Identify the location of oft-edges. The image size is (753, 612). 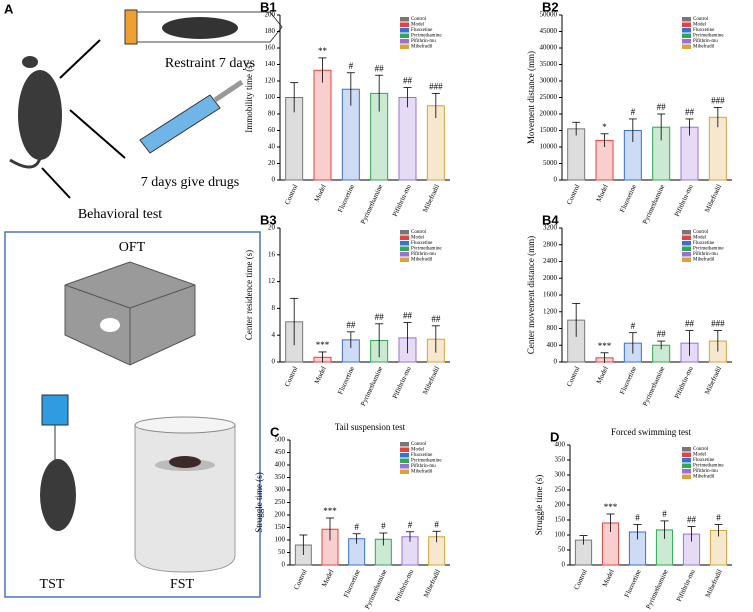
(130, 324).